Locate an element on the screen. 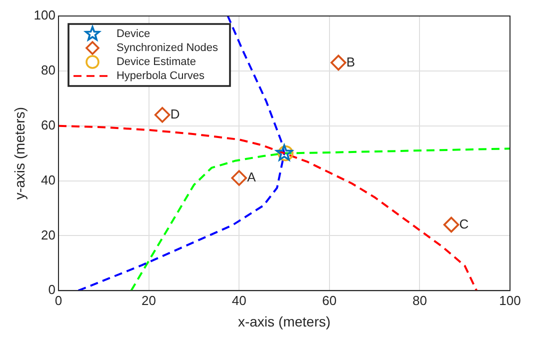  y-tick-label: 40 is located at coordinates (48, 180).